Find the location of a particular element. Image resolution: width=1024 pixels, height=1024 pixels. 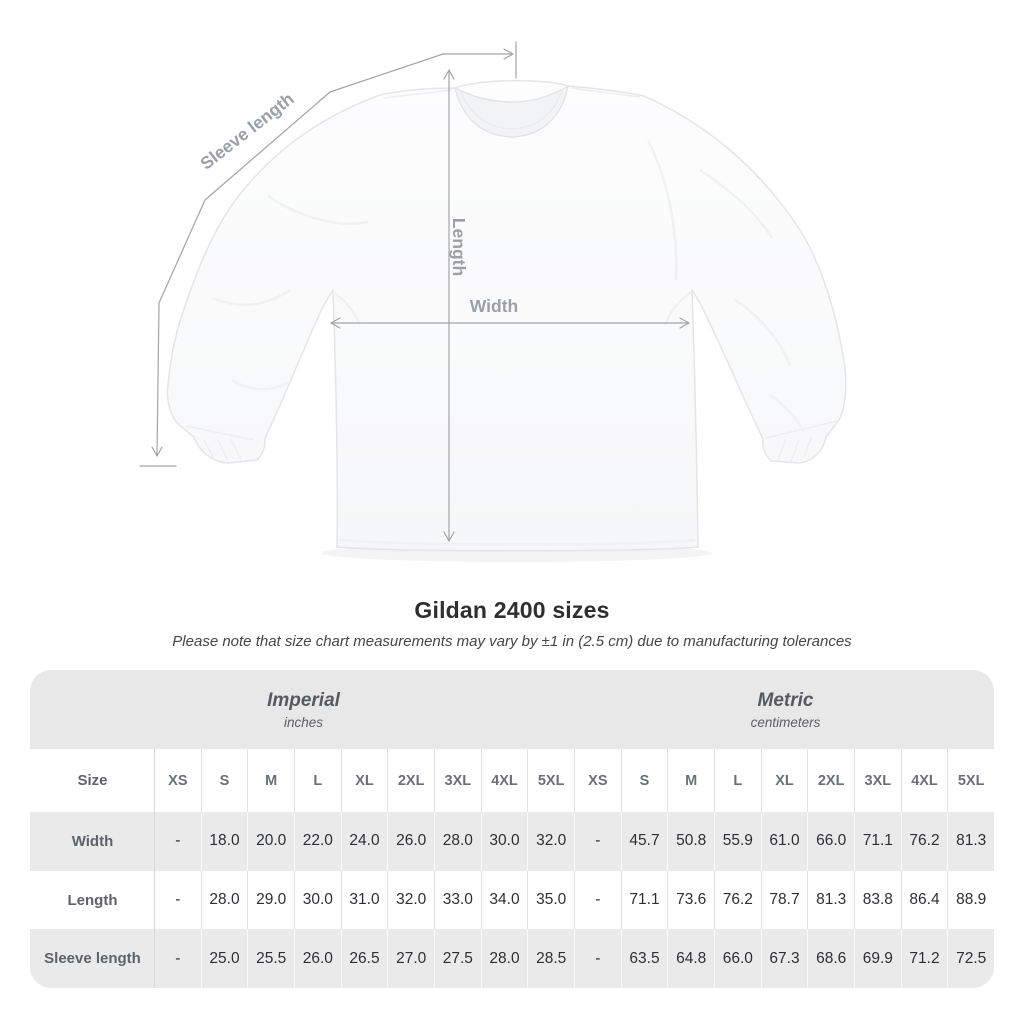

measurement-value: 72.5 is located at coordinates (970, 958).